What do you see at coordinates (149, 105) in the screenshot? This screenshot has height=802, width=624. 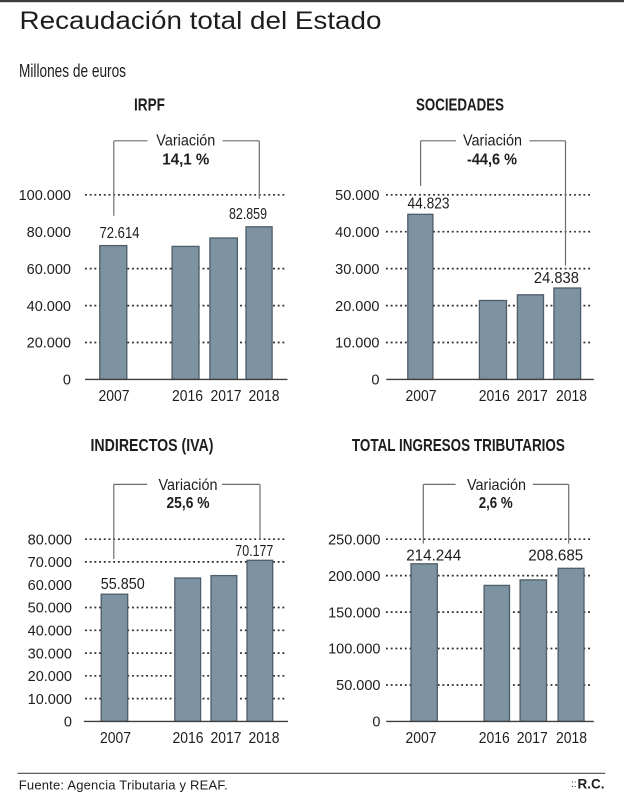 I see `svg-text: IRPF` at bounding box center [149, 105].